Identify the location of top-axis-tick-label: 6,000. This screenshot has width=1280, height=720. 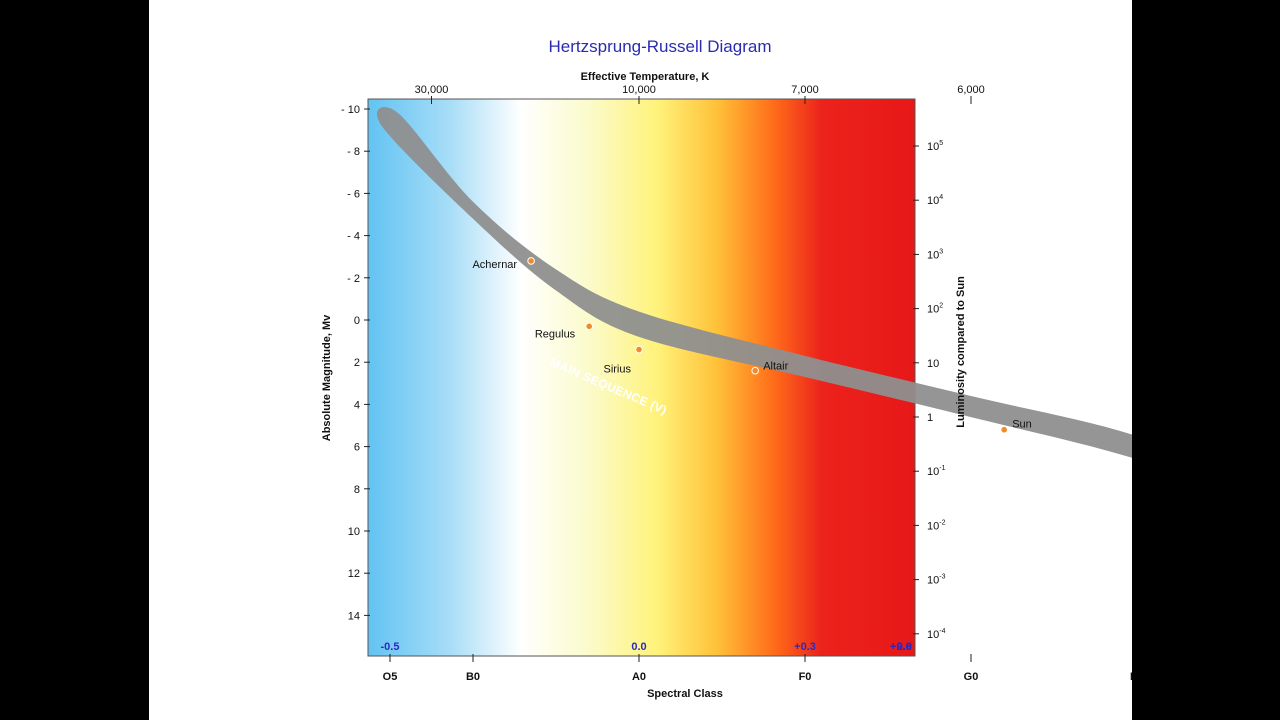
(971, 90).